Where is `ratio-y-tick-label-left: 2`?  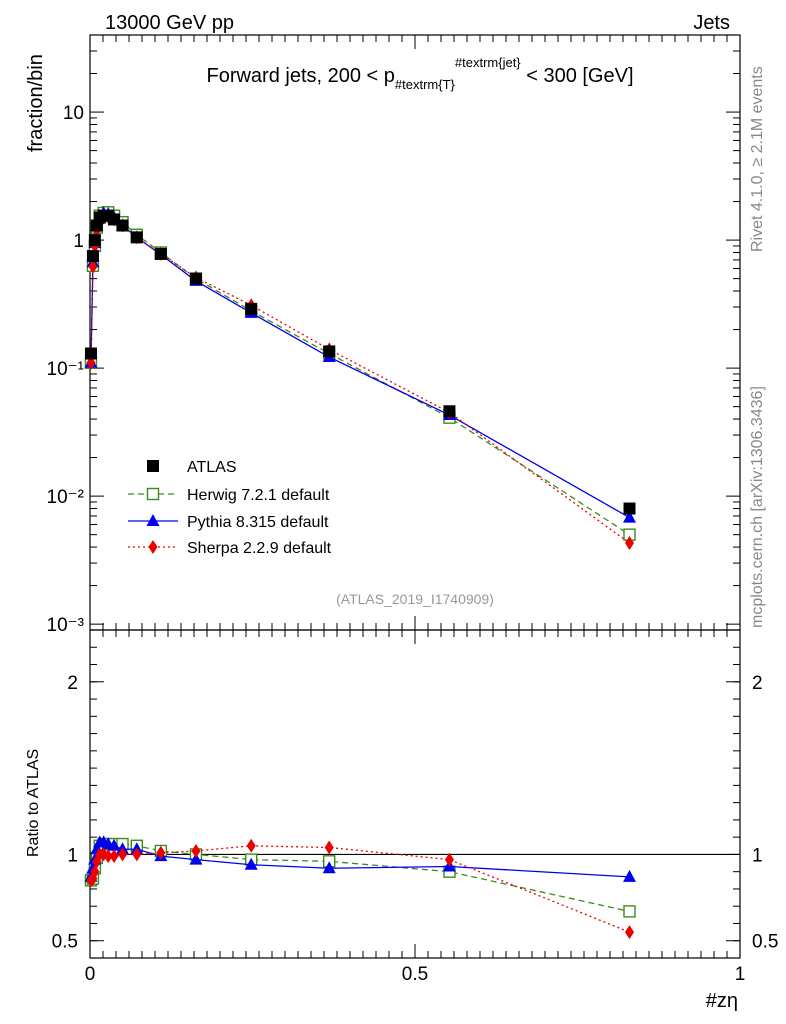
ratio-y-tick-label-left: 2 is located at coordinates (72, 683).